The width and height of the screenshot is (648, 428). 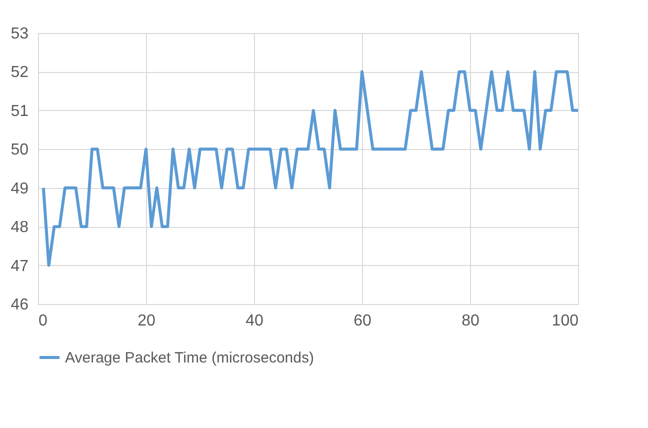 What do you see at coordinates (19, 111) in the screenshot?
I see `y-tick-label: 51` at bounding box center [19, 111].